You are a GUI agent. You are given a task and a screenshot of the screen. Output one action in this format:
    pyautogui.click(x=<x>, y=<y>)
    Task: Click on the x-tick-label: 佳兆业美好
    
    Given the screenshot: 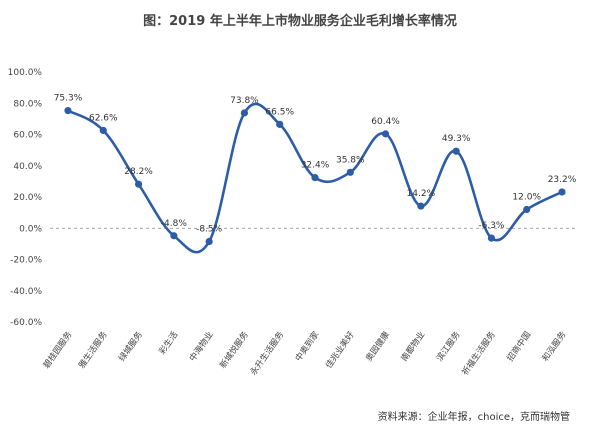 What is the action you would take?
    pyautogui.click(x=340, y=350)
    